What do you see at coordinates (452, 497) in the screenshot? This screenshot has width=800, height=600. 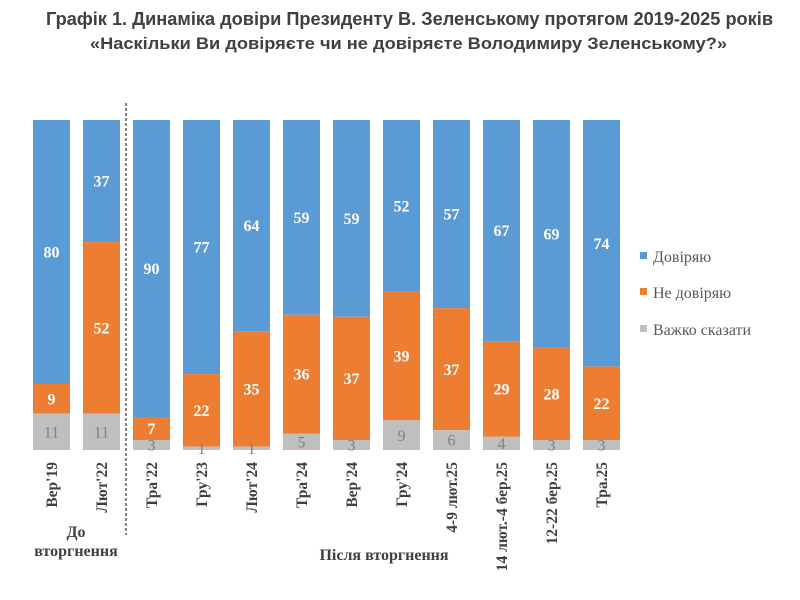 I see `category-label: 4-9 лют.25` at bounding box center [452, 497].